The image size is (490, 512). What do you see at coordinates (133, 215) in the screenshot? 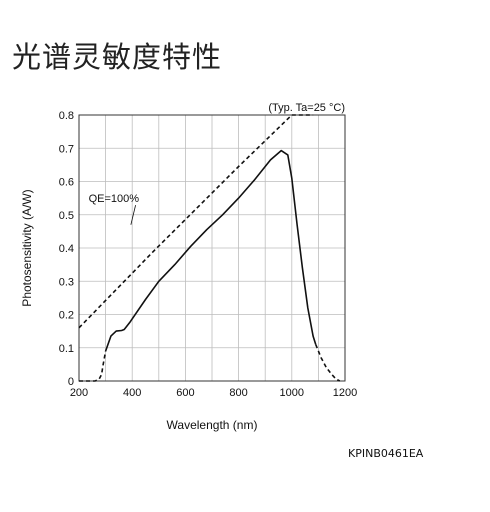
I see `qe-annotation-leader` at bounding box center [133, 215].